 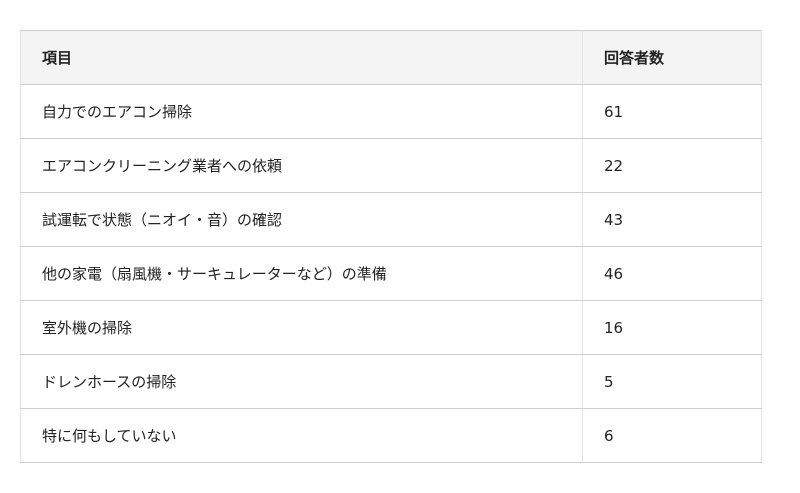 I want to click on table-row: エアコンクリーニング業者への依頼 22, so click(x=391, y=165).